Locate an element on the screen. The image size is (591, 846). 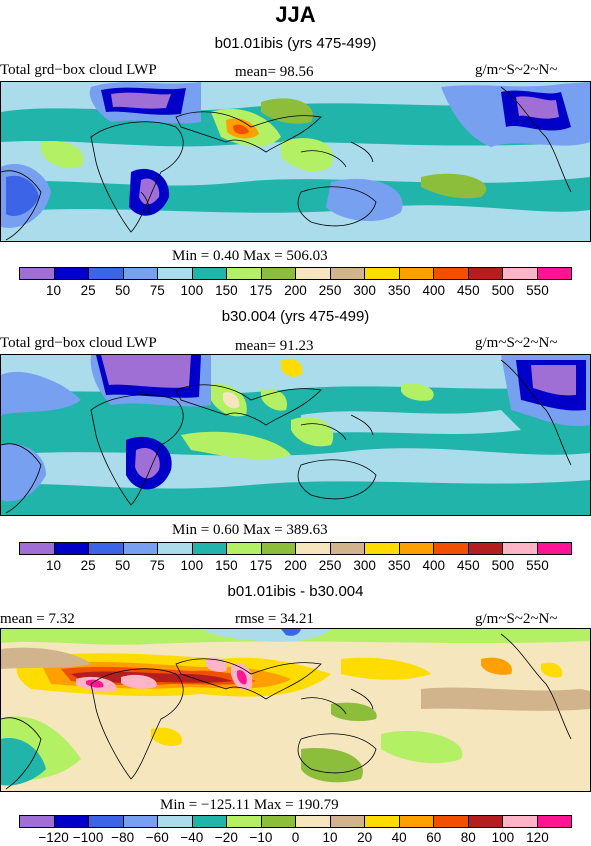
panel-2-mean-label: mean= 91.23 is located at coordinates (274, 346).